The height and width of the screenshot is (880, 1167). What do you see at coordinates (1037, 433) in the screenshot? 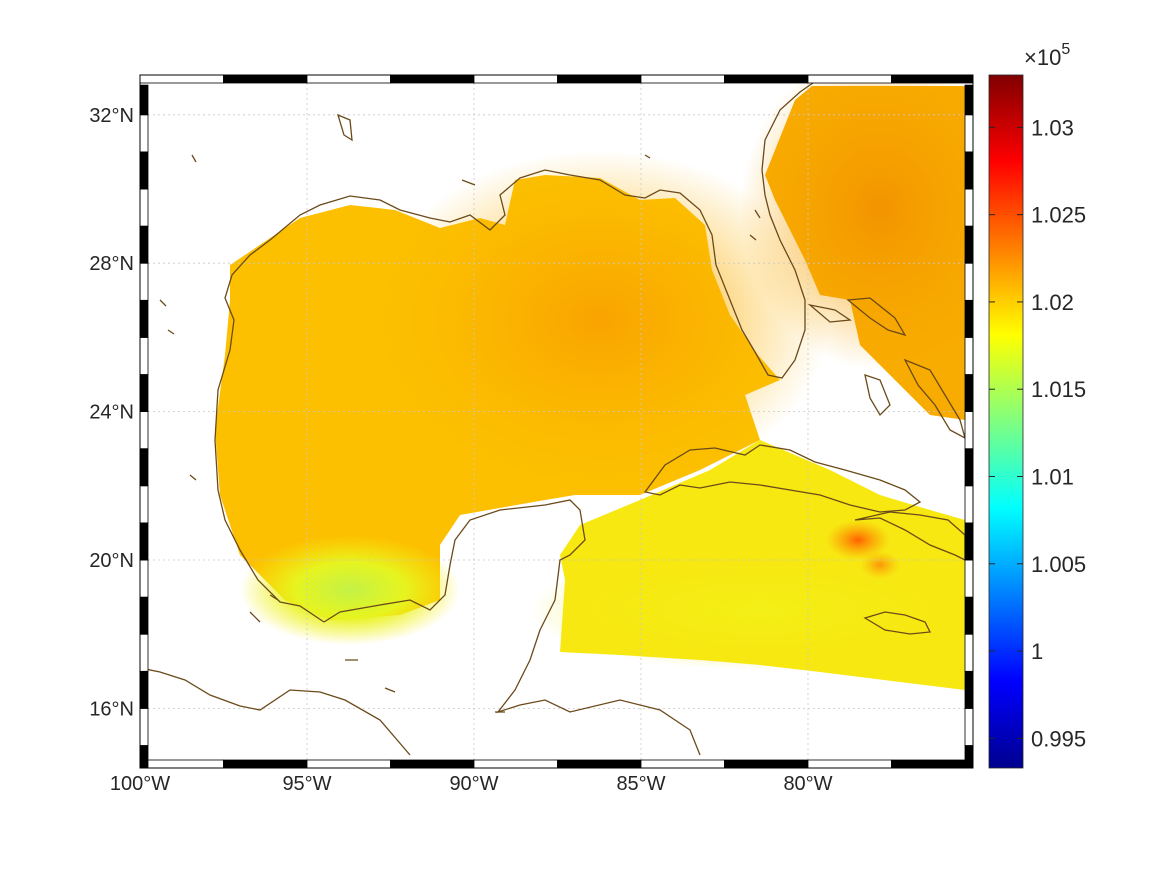
I see `colorbar-ticks: 0.995 1 1.005 1.01 1.015 1.02 1.025 1.03` at bounding box center [1037, 433].